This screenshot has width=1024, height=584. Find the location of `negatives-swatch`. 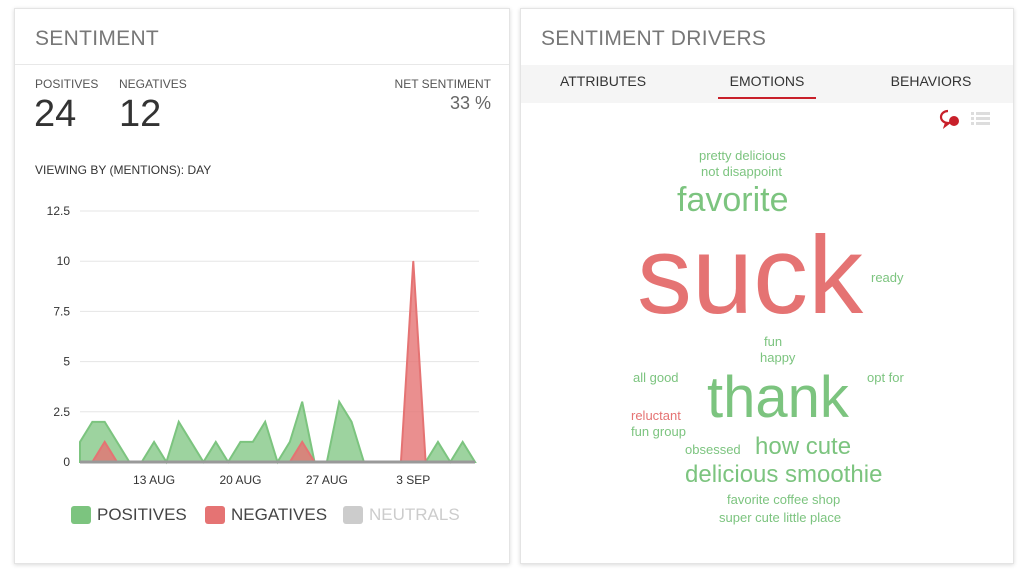

negatives-swatch is located at coordinates (215, 515).